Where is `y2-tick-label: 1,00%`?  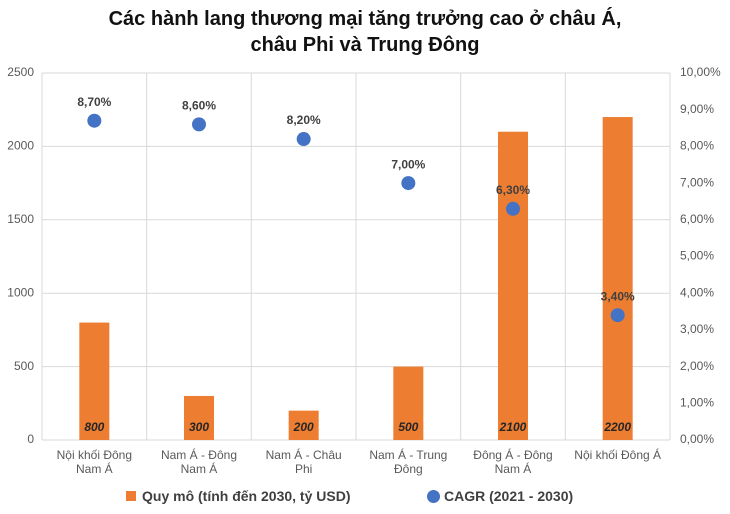
y2-tick-label: 1,00% is located at coordinates (697, 402).